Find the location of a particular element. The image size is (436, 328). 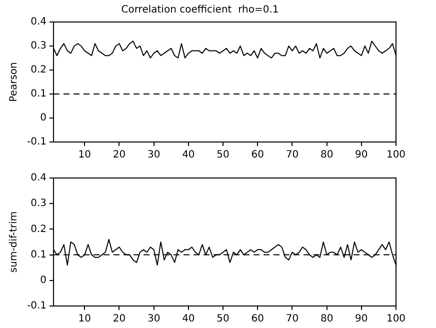

y-axis-title: sum-dif-trim is located at coordinates (14, 242).